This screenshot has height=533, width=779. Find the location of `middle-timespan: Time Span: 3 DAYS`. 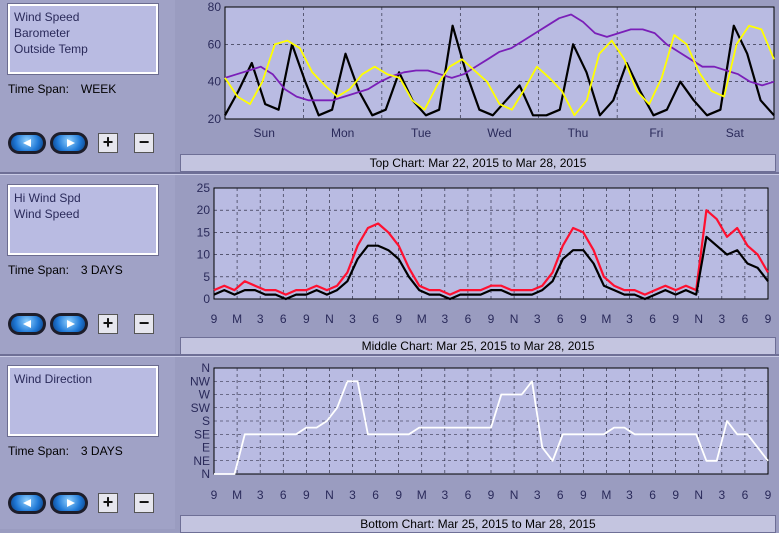

middle-timespan: Time Span: 3 DAYS is located at coordinates (65, 270).